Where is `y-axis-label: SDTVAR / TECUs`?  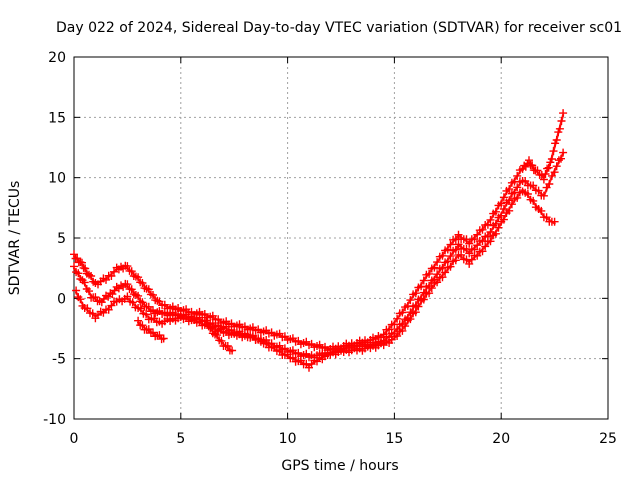
y-axis-label: SDTVAR / TECUs is located at coordinates (15, 238).